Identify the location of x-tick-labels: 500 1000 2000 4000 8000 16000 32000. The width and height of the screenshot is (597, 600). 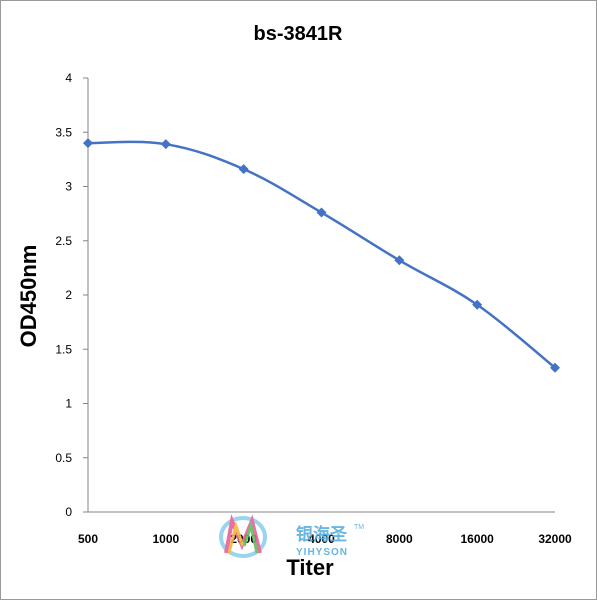
(325, 539).